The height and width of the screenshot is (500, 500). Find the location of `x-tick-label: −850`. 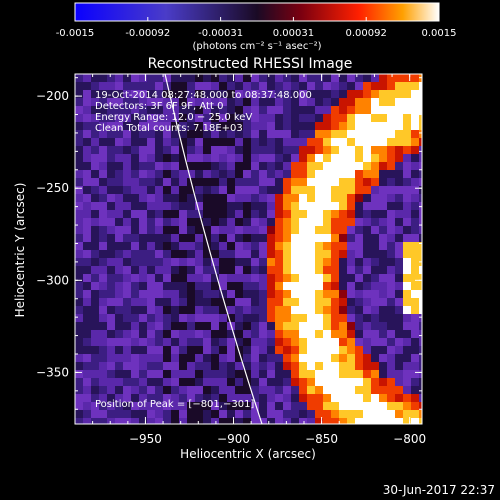

x-tick-label: −850 is located at coordinates (321, 439).